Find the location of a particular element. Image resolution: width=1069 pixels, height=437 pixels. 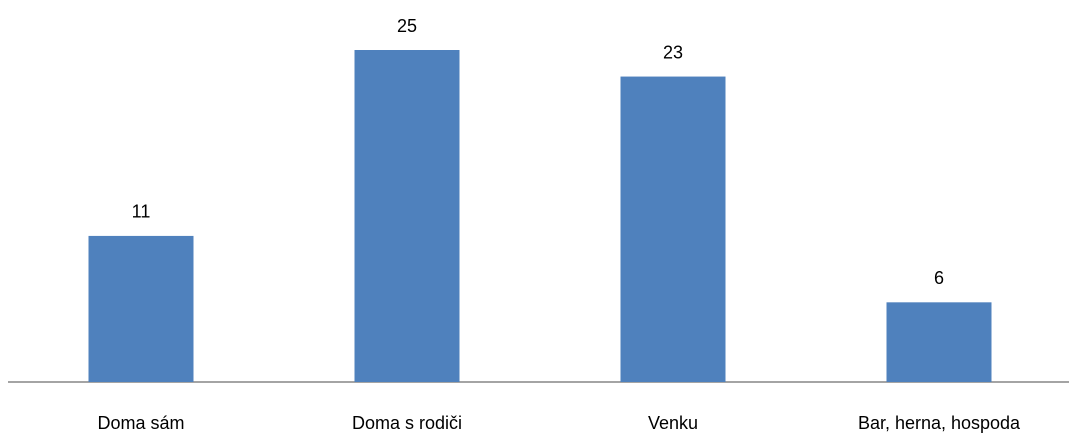

x-tick-label: Venku is located at coordinates (673, 423).